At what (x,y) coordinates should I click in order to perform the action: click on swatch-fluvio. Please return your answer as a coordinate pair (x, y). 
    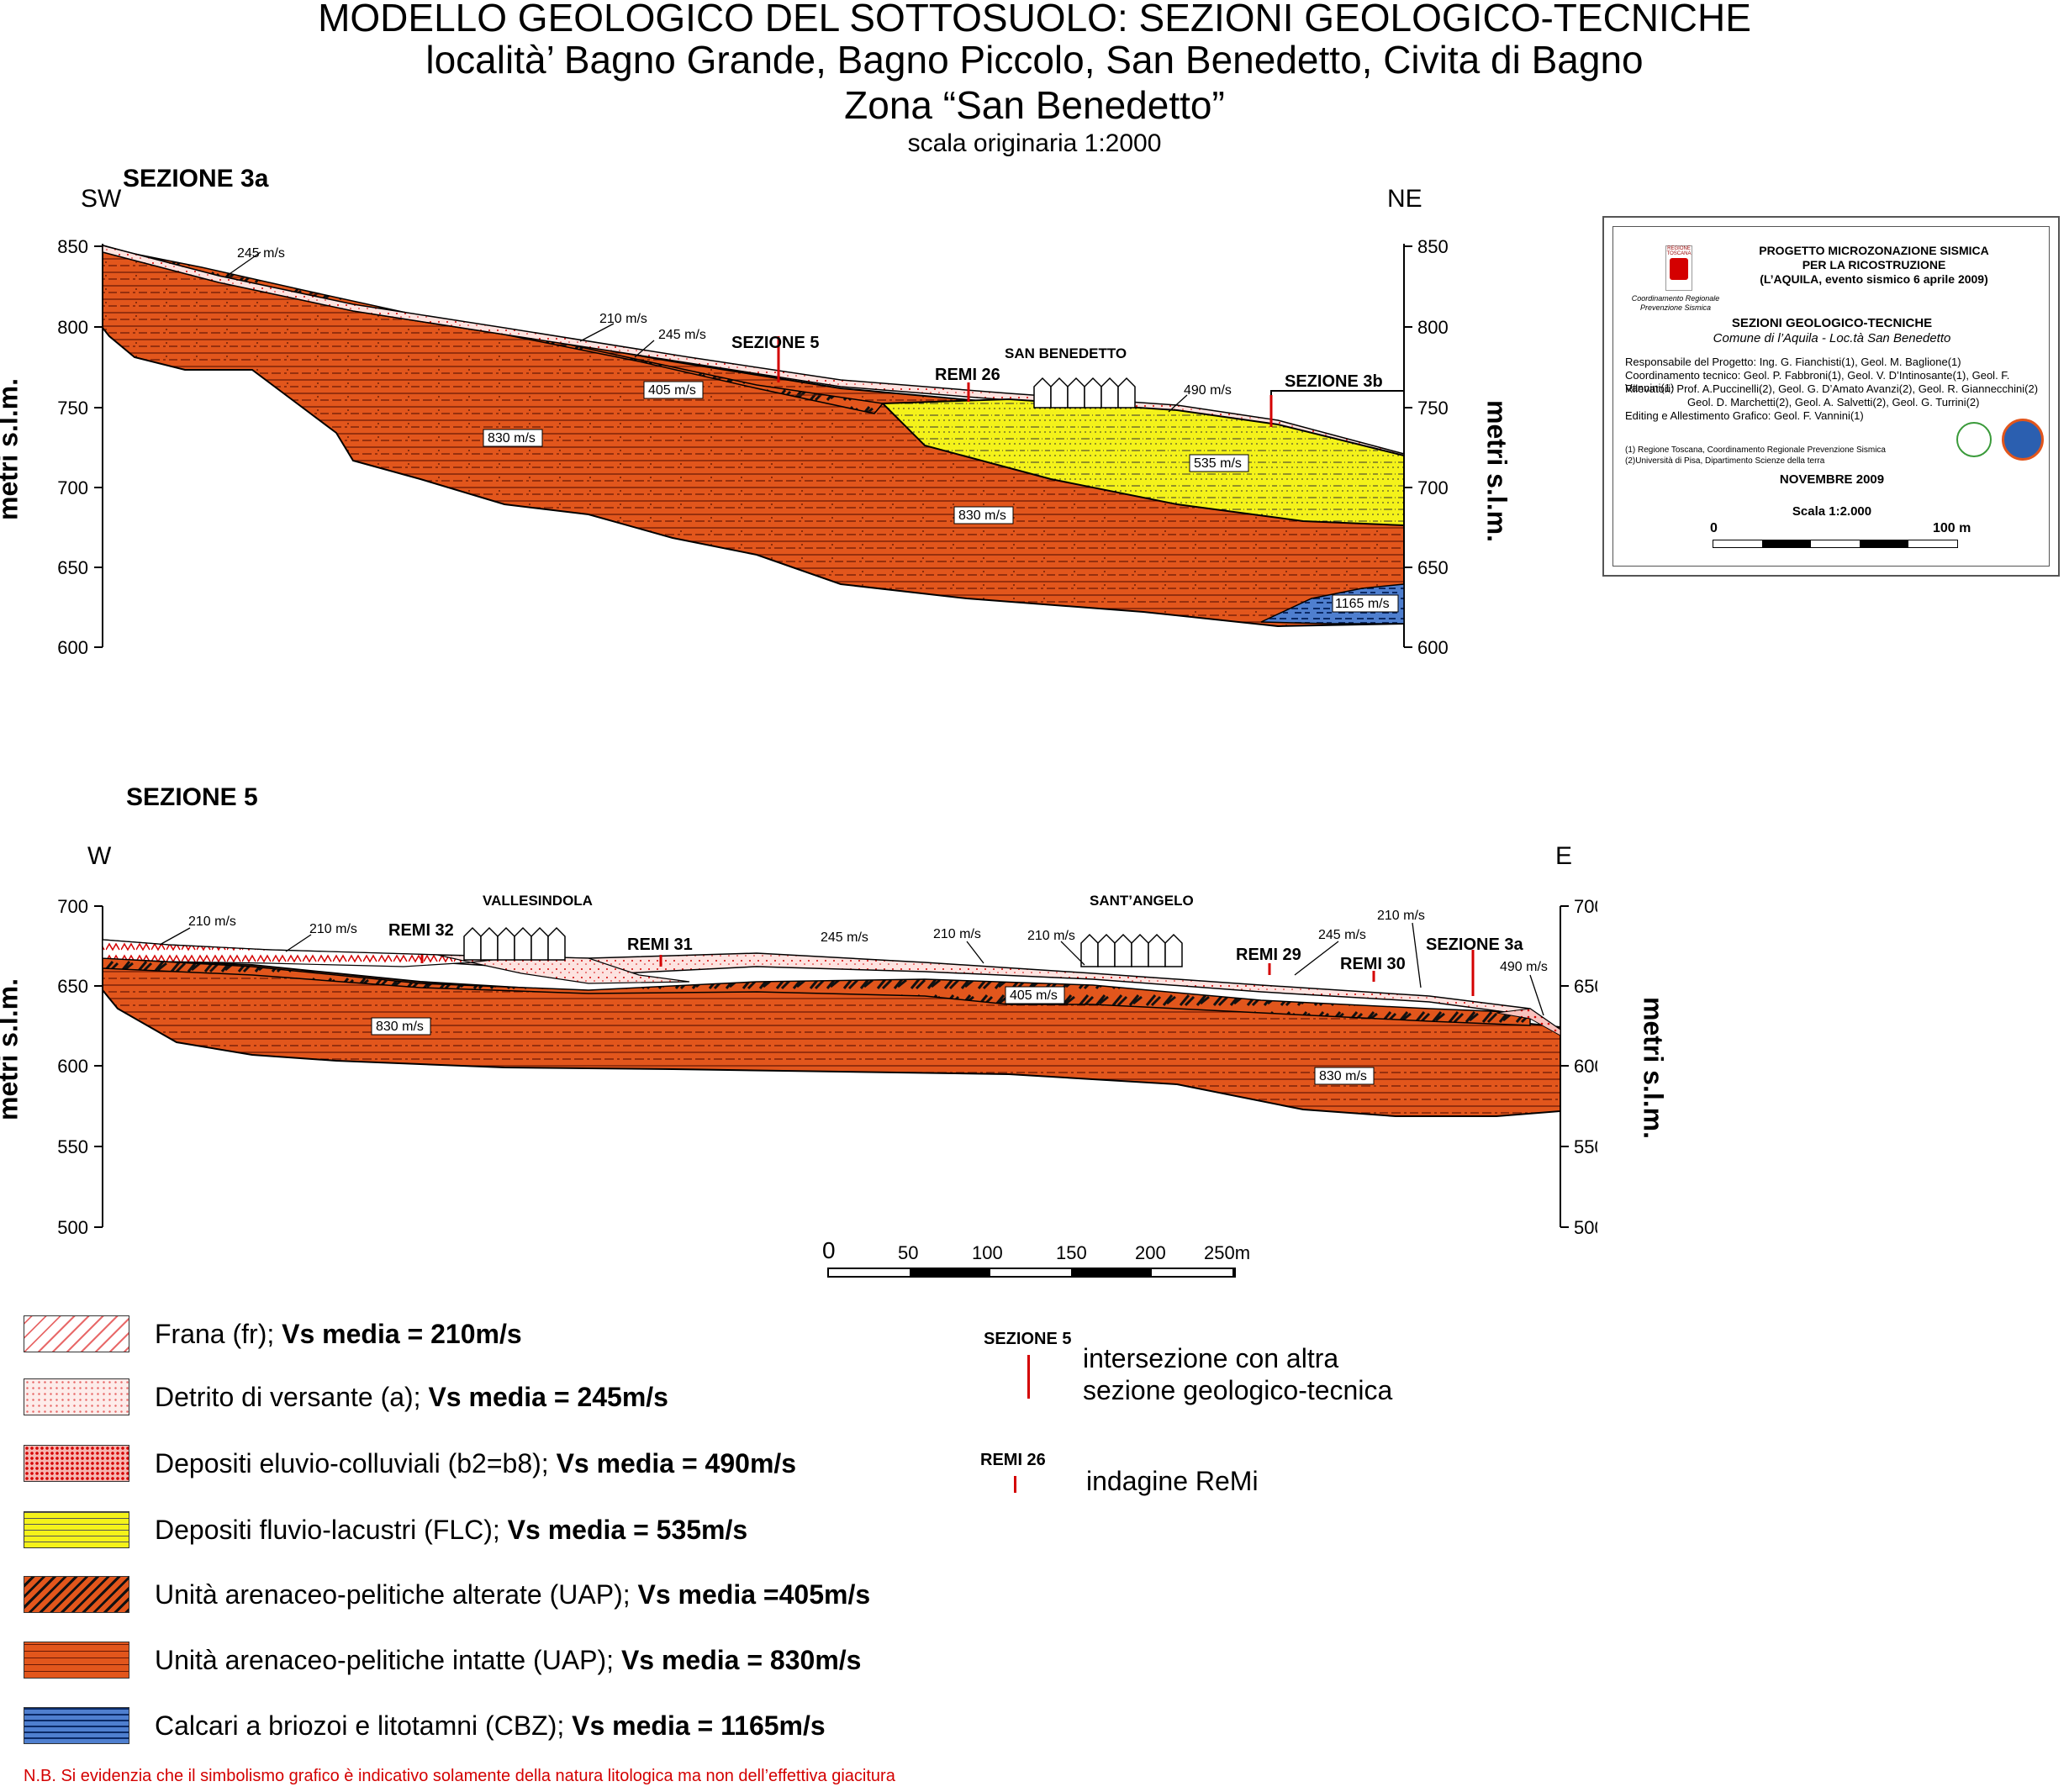
    Looking at the image, I should click on (76, 1529).